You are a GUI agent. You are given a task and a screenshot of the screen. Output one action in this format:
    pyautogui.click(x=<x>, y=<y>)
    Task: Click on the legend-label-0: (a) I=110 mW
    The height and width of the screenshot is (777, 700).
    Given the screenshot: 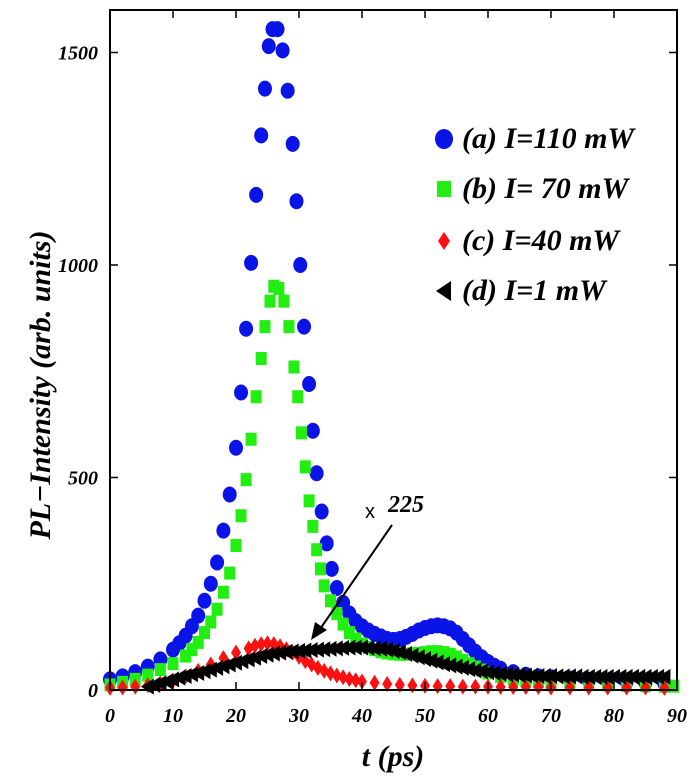 What is the action you would take?
    pyautogui.click(x=549, y=138)
    